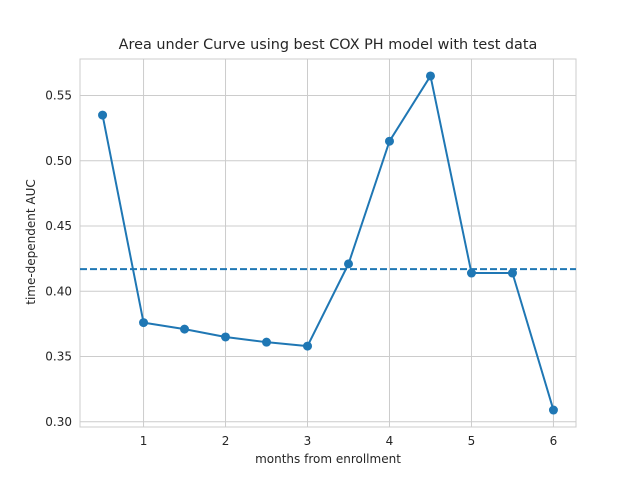 The image size is (640, 480). What do you see at coordinates (58, 291) in the screenshot?
I see `y-tick-label: 0.40` at bounding box center [58, 291].